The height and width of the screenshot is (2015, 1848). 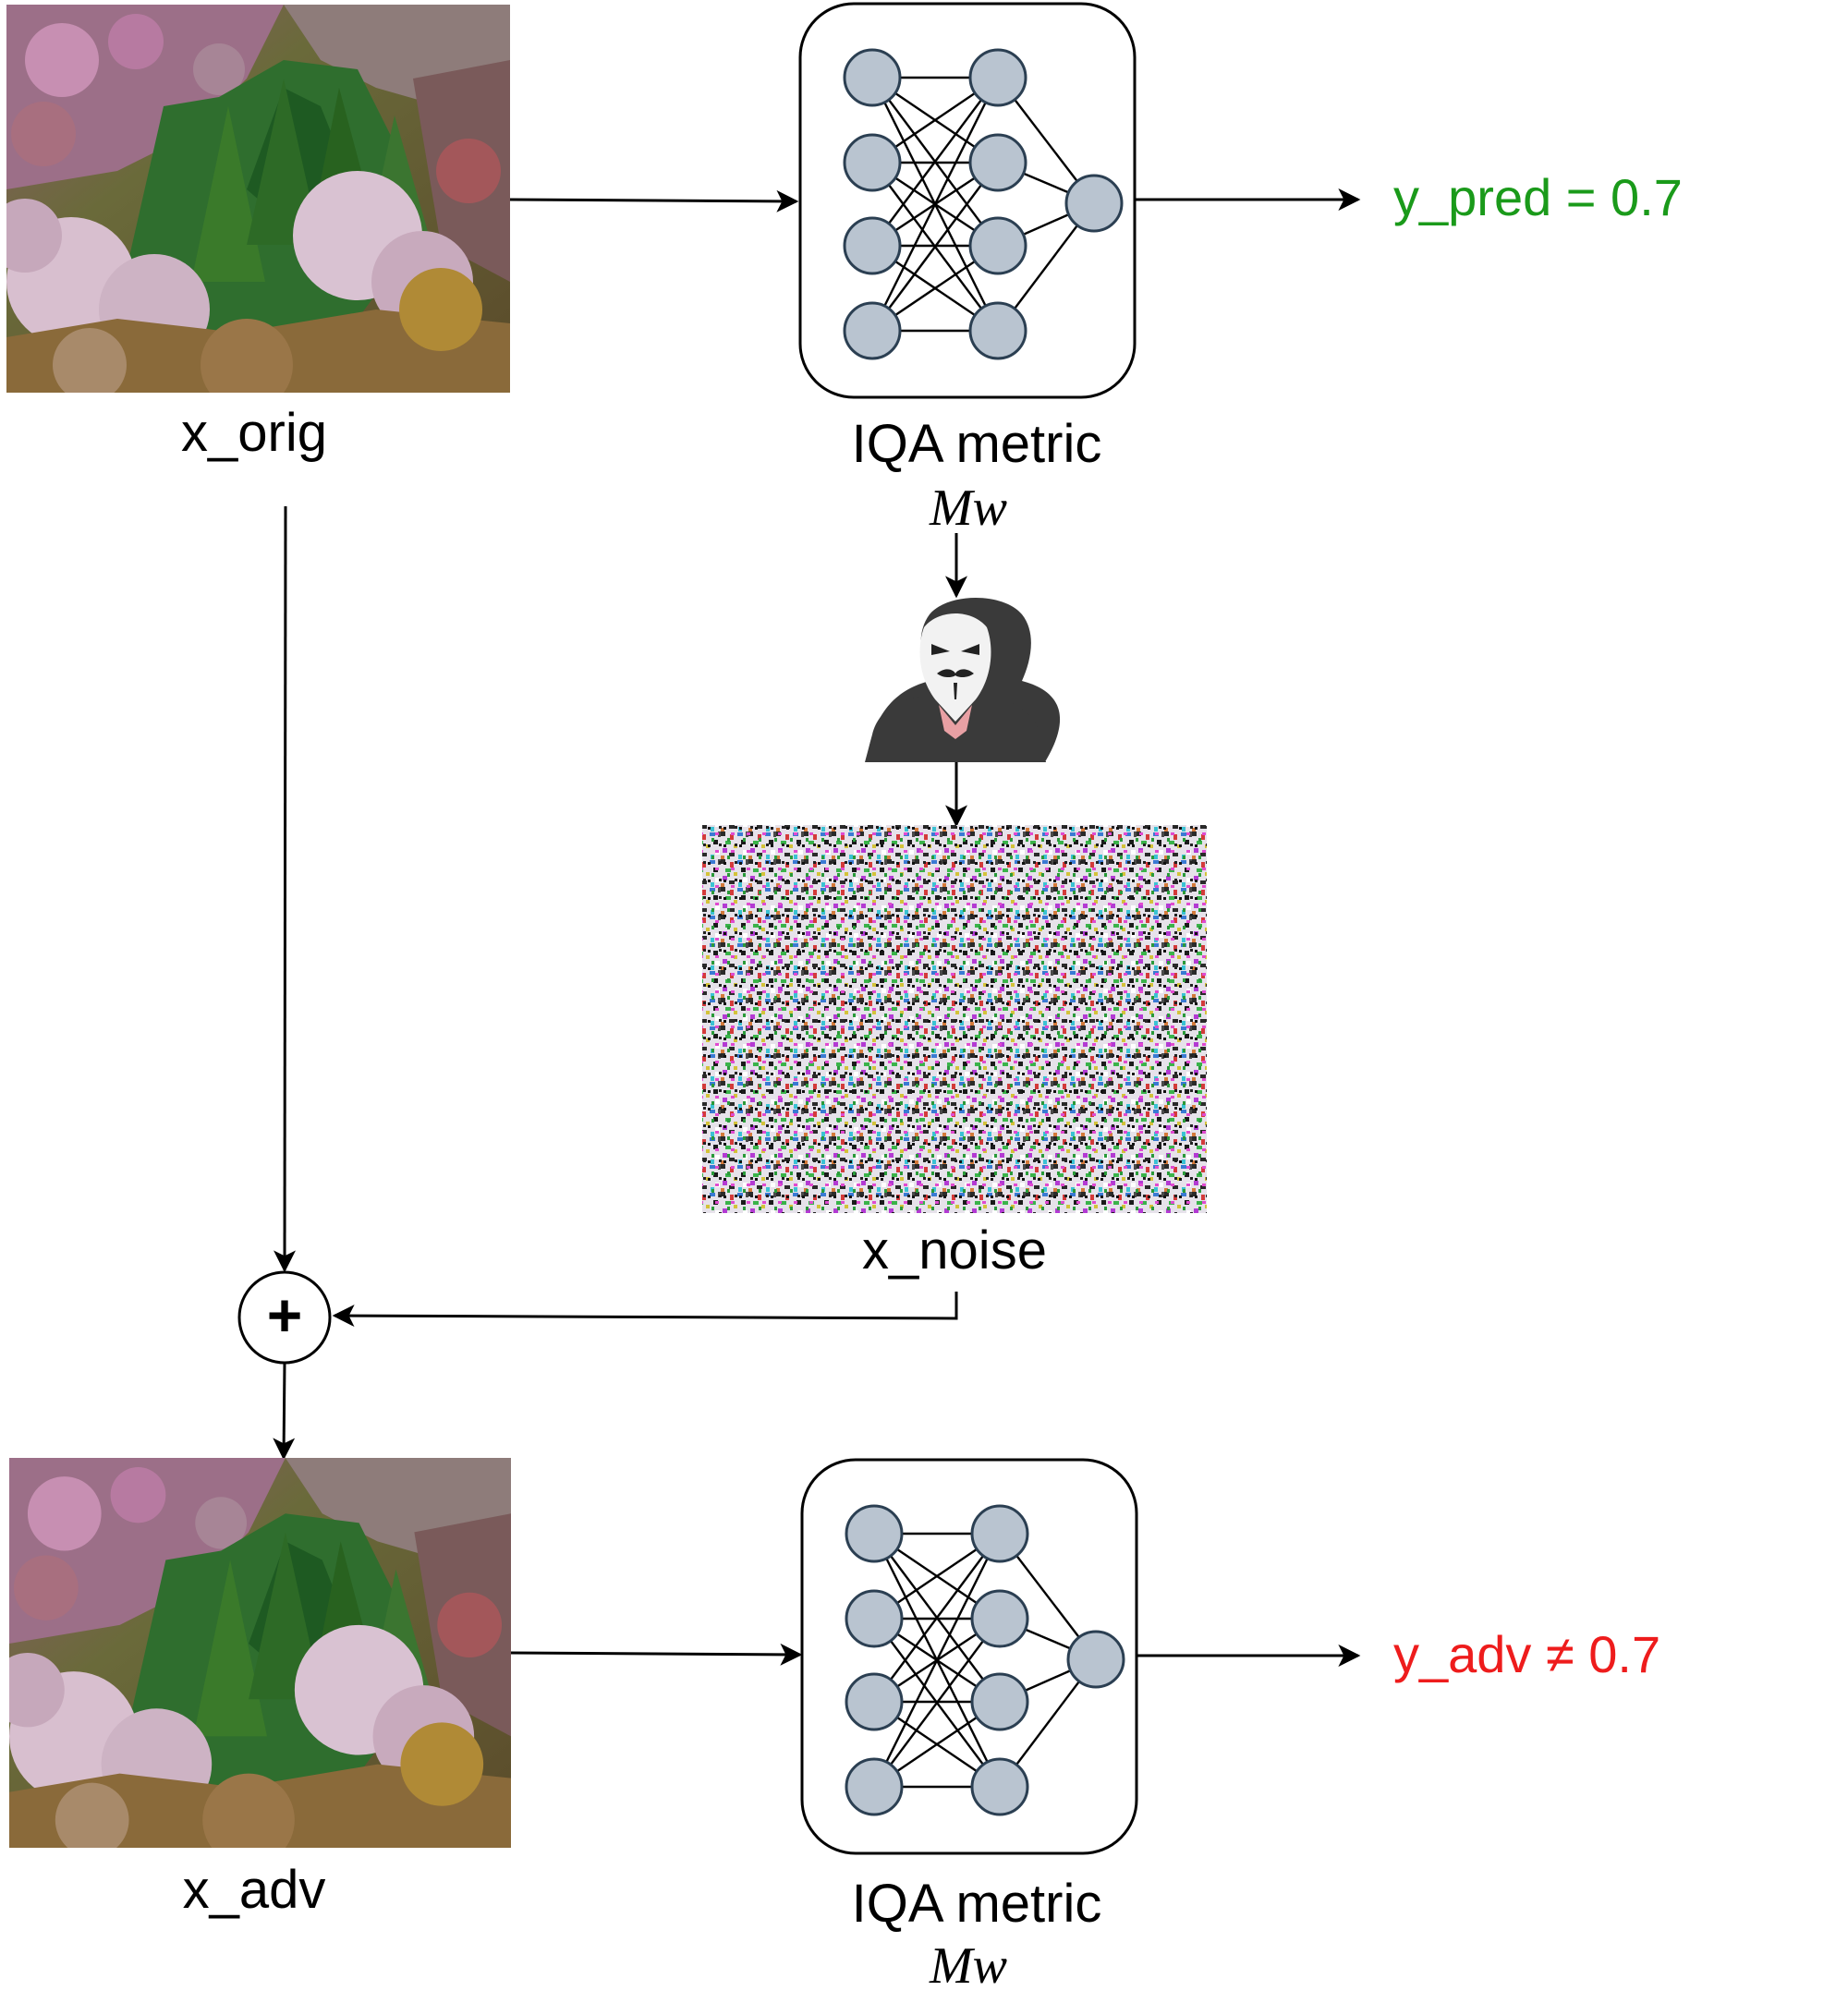 I want to click on arrow-noise-to-adder, so click(x=645, y=1310).